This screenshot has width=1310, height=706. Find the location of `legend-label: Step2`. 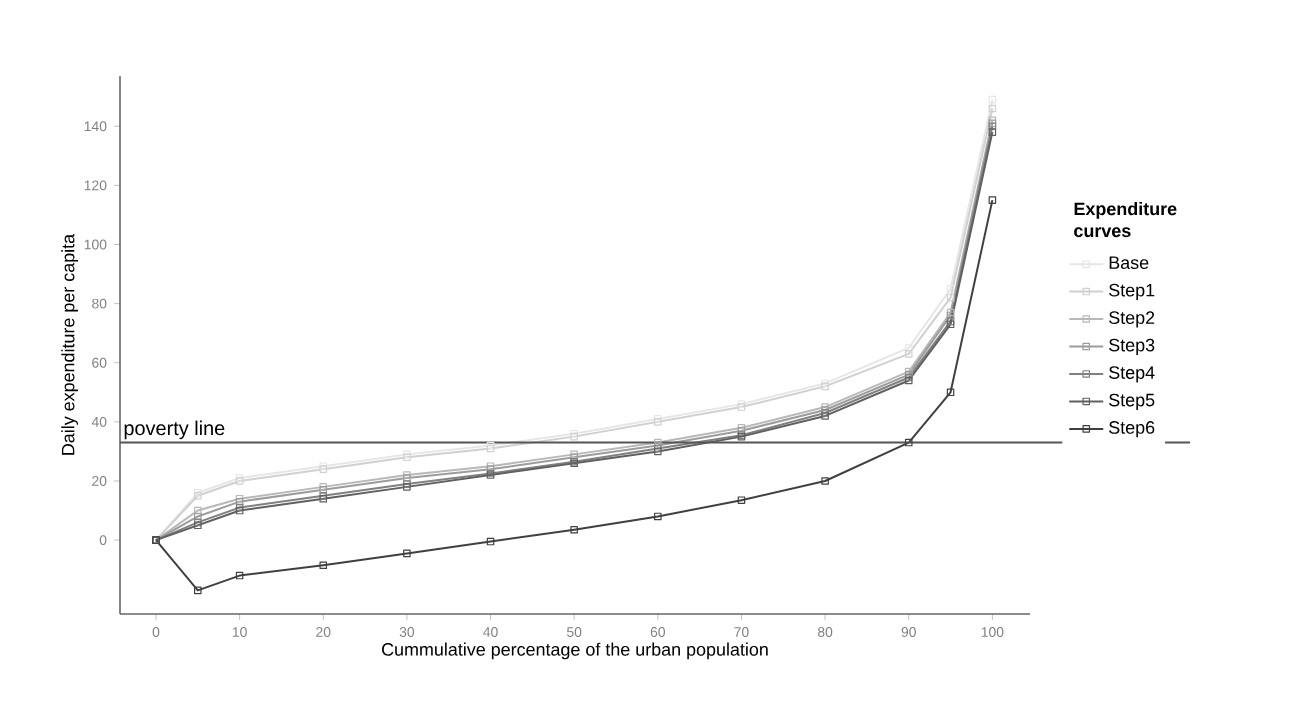

legend-label: Step2 is located at coordinates (1132, 319).